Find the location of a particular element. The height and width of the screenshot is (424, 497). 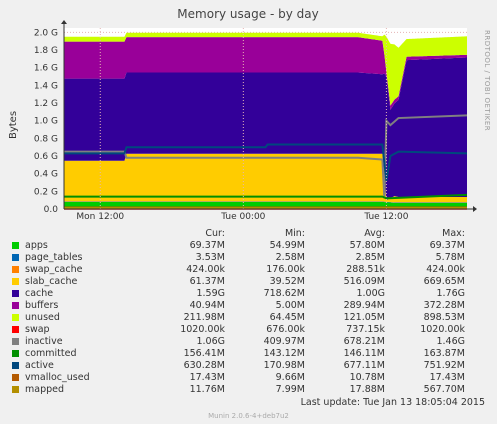

legend-max-value: 69.37M is located at coordinates (447, 245).